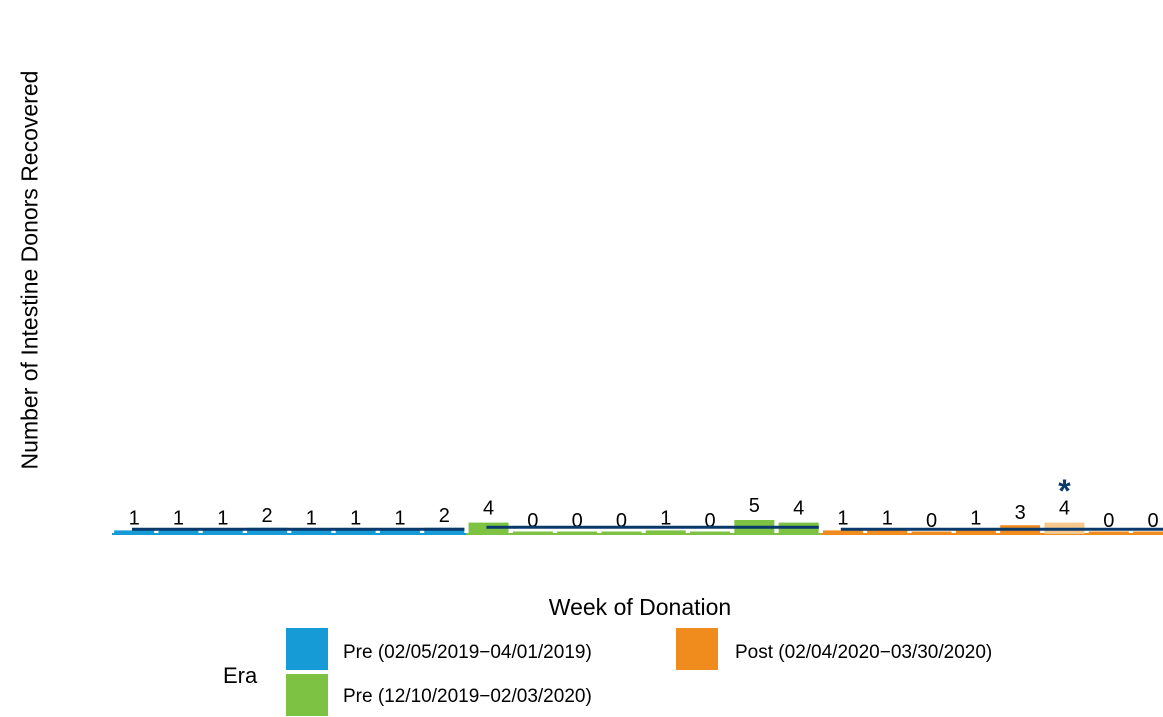 Image resolution: width=1163 pixels, height=717 pixels. Describe the element at coordinates (640, 607) in the screenshot. I see `x-axis-label: Week of Donation` at that location.